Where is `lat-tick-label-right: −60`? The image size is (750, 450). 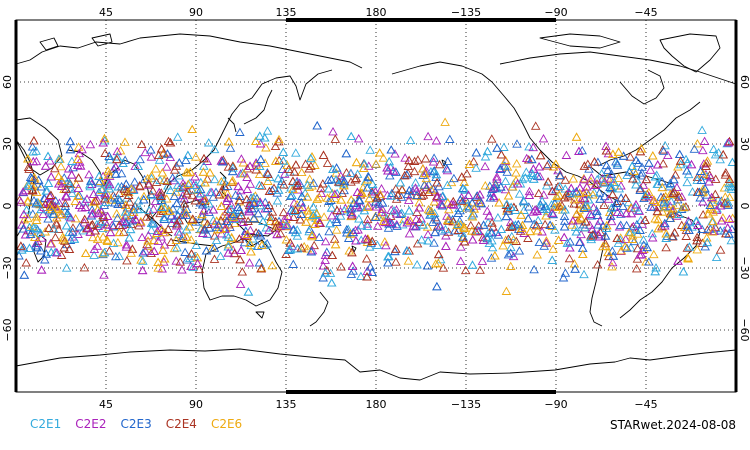 lat-tick-label-right: −60 is located at coordinates (744, 329).